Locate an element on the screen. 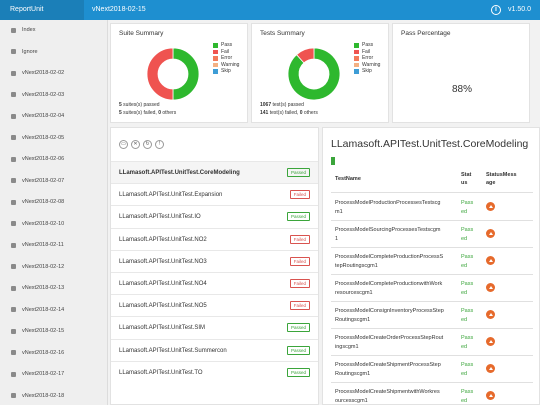  test-name: LLamasoft.APITest.UnitTest.IO is located at coordinates (160, 217).